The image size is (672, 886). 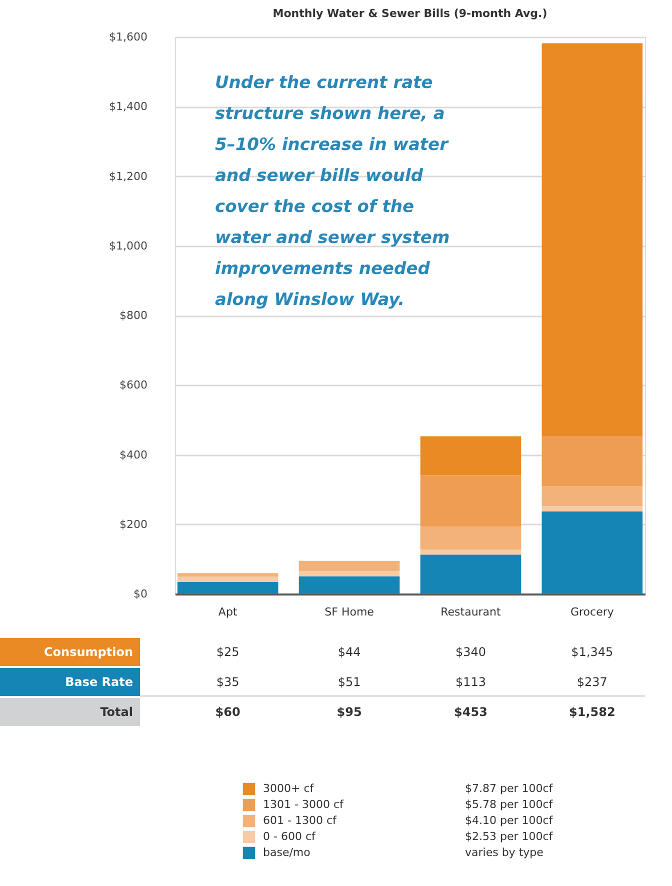 What do you see at coordinates (303, 804) in the screenshot?
I see `legend-label: 1301 - 3000 cf` at bounding box center [303, 804].